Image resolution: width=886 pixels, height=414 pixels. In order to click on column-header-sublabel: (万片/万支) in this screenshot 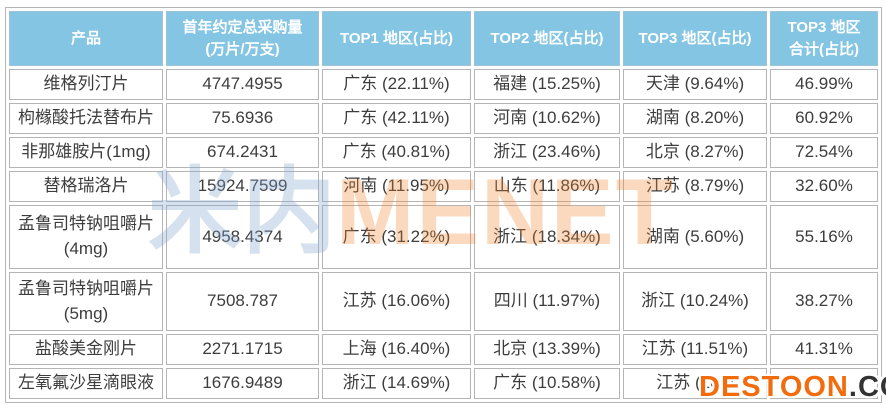, I will do `click(242, 49)`.